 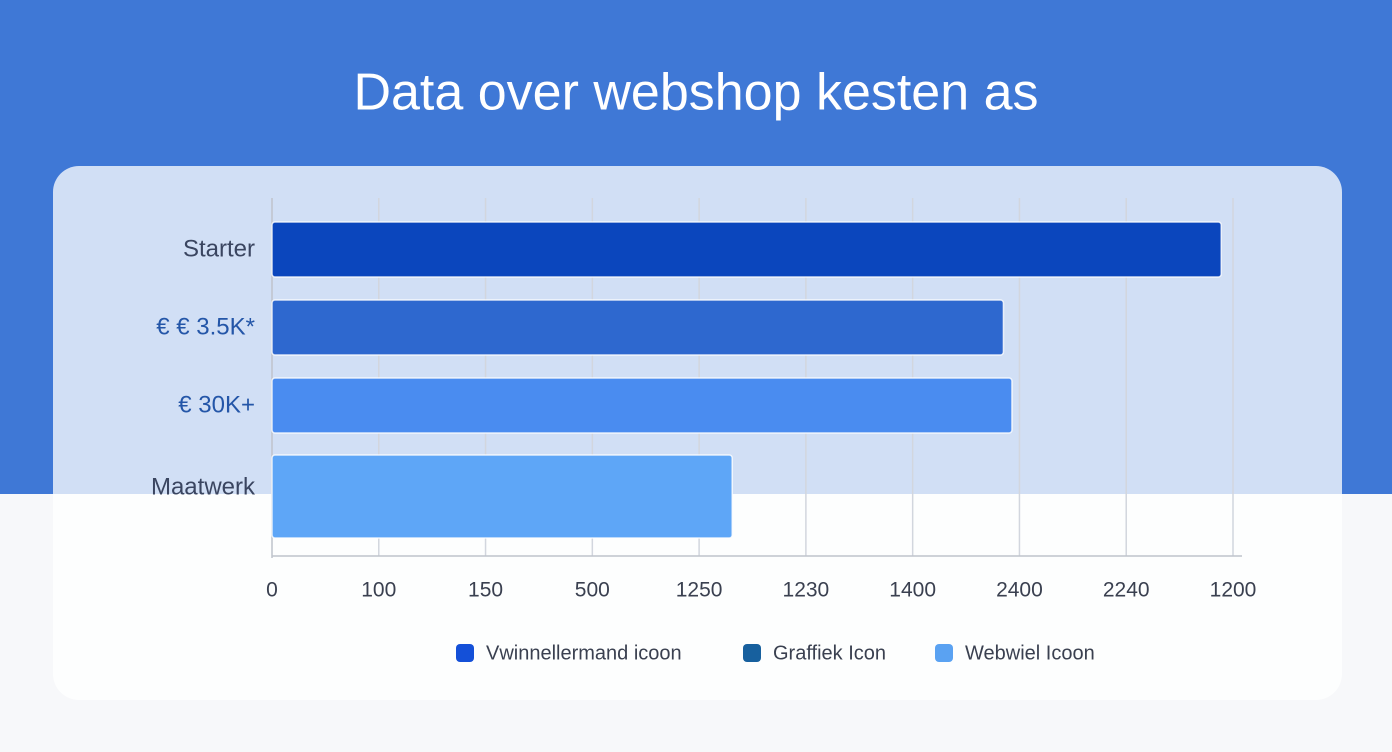 I want to click on chart-title: Data over webshop kesten as, so click(x=695, y=93).